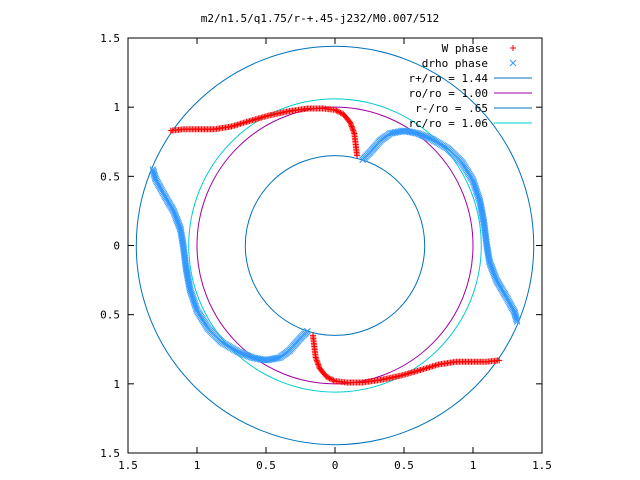 The image size is (640, 480). I want to click on legend-label: ro/ro = 1.00, so click(448, 93).